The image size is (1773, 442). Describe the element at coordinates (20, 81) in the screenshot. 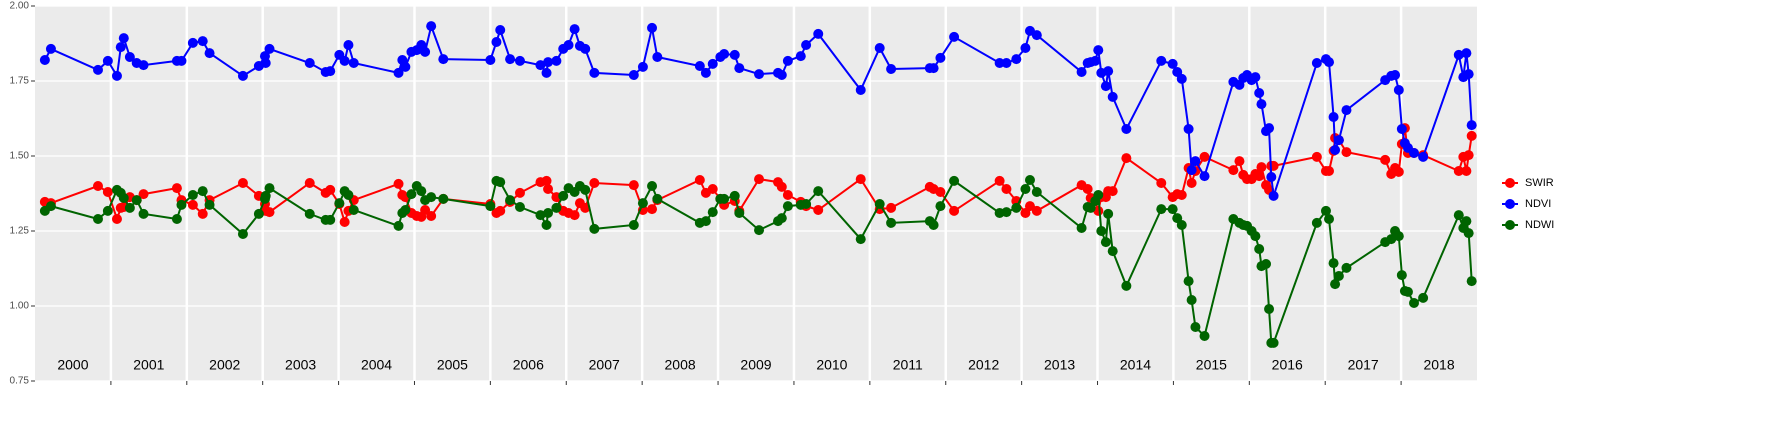

I see `y-tick-label: 1.75` at that location.